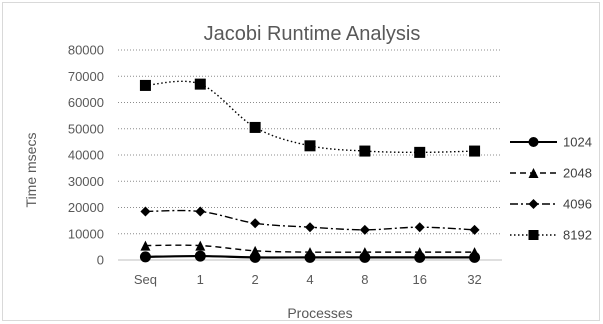  What do you see at coordinates (312, 34) in the screenshot?
I see `chart-title: Jacobi Runtime Analysis` at bounding box center [312, 34].